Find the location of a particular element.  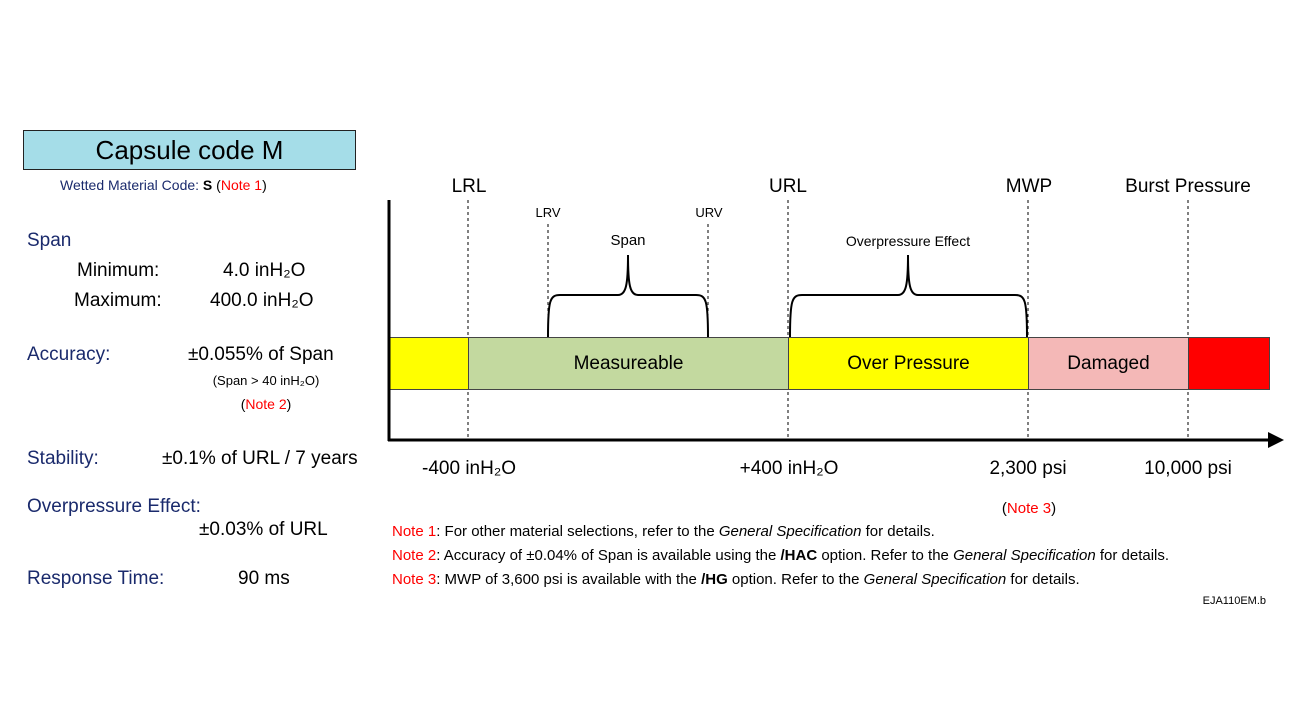

label-lrv: LRV is located at coordinates (548, 212).